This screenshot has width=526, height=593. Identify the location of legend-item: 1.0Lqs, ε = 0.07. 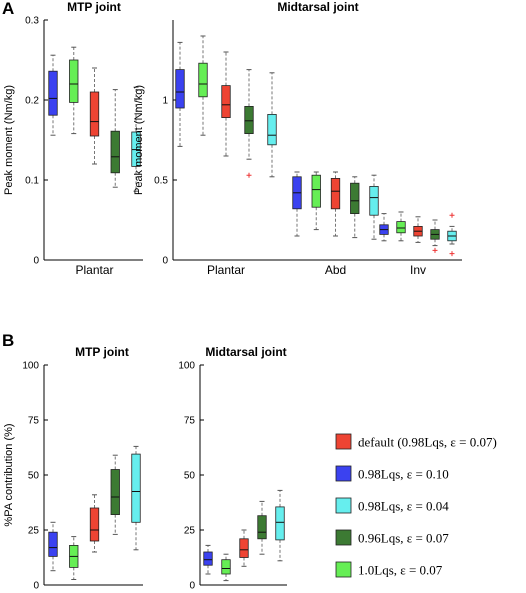
(389, 569).